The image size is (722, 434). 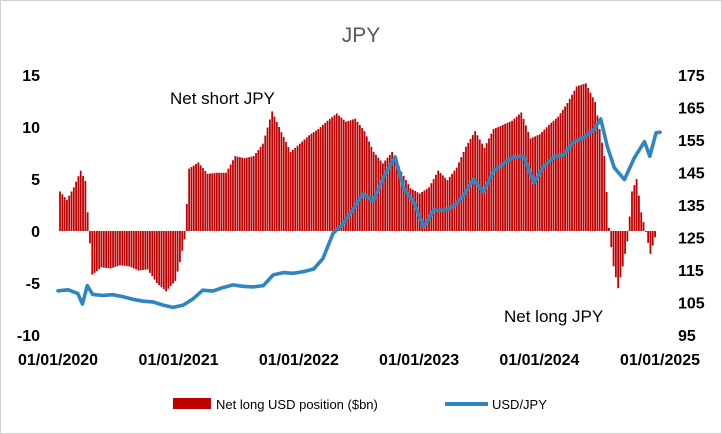 What do you see at coordinates (691, 141) in the screenshot?
I see `right-tick-label: 155` at bounding box center [691, 141].